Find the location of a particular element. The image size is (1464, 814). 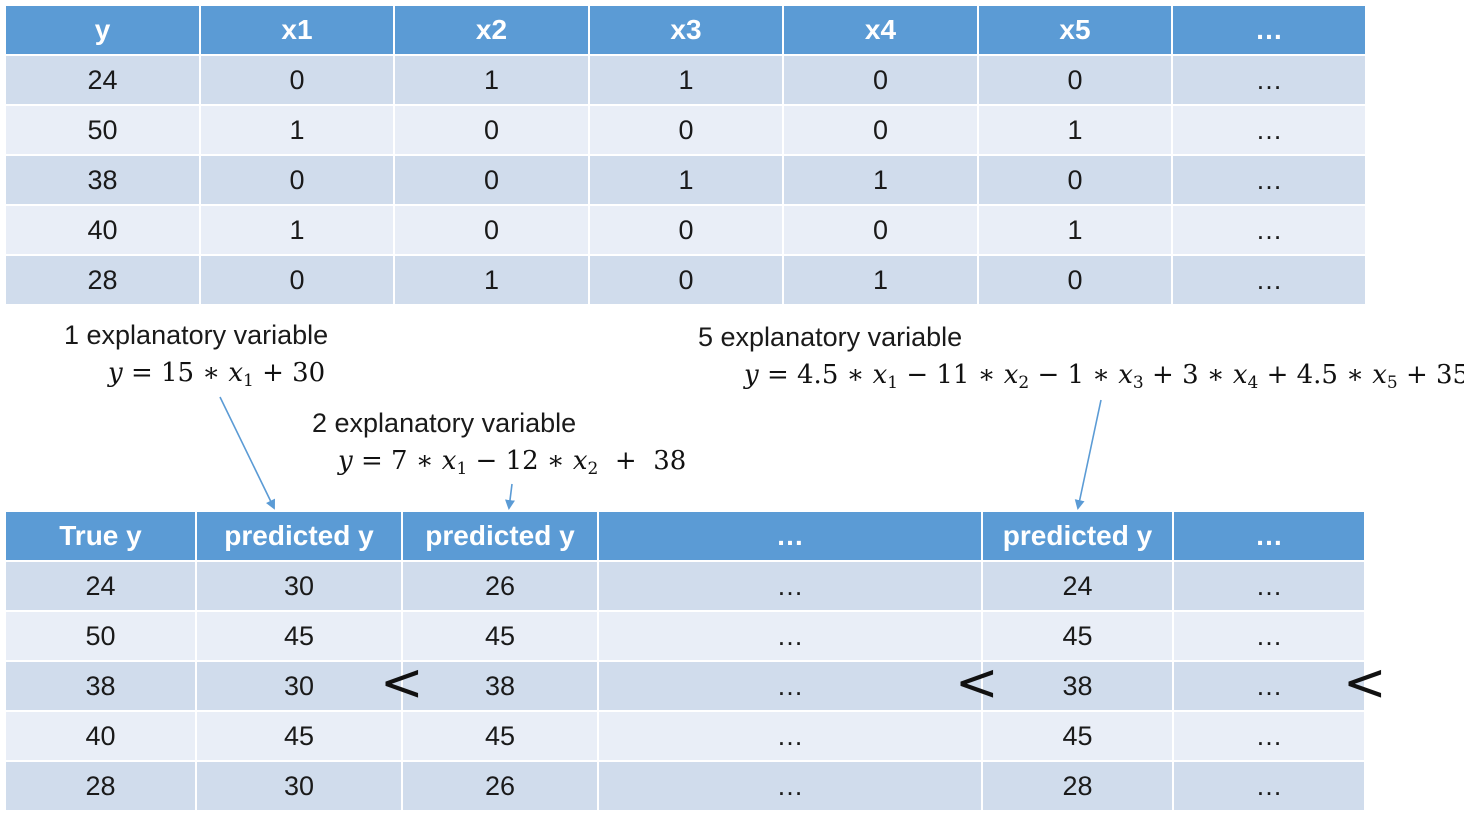

column-header-x1: x1 is located at coordinates (297, 30).